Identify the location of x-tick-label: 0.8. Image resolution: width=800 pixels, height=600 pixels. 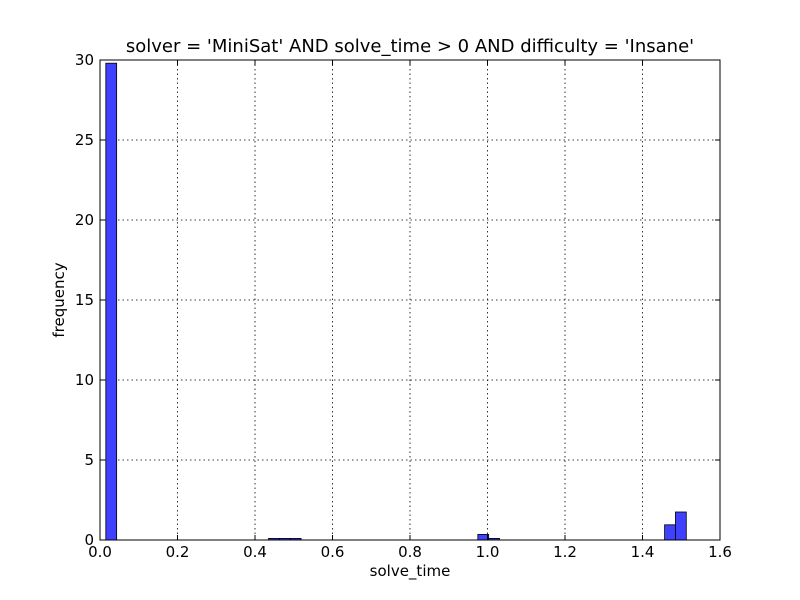
(410, 552).